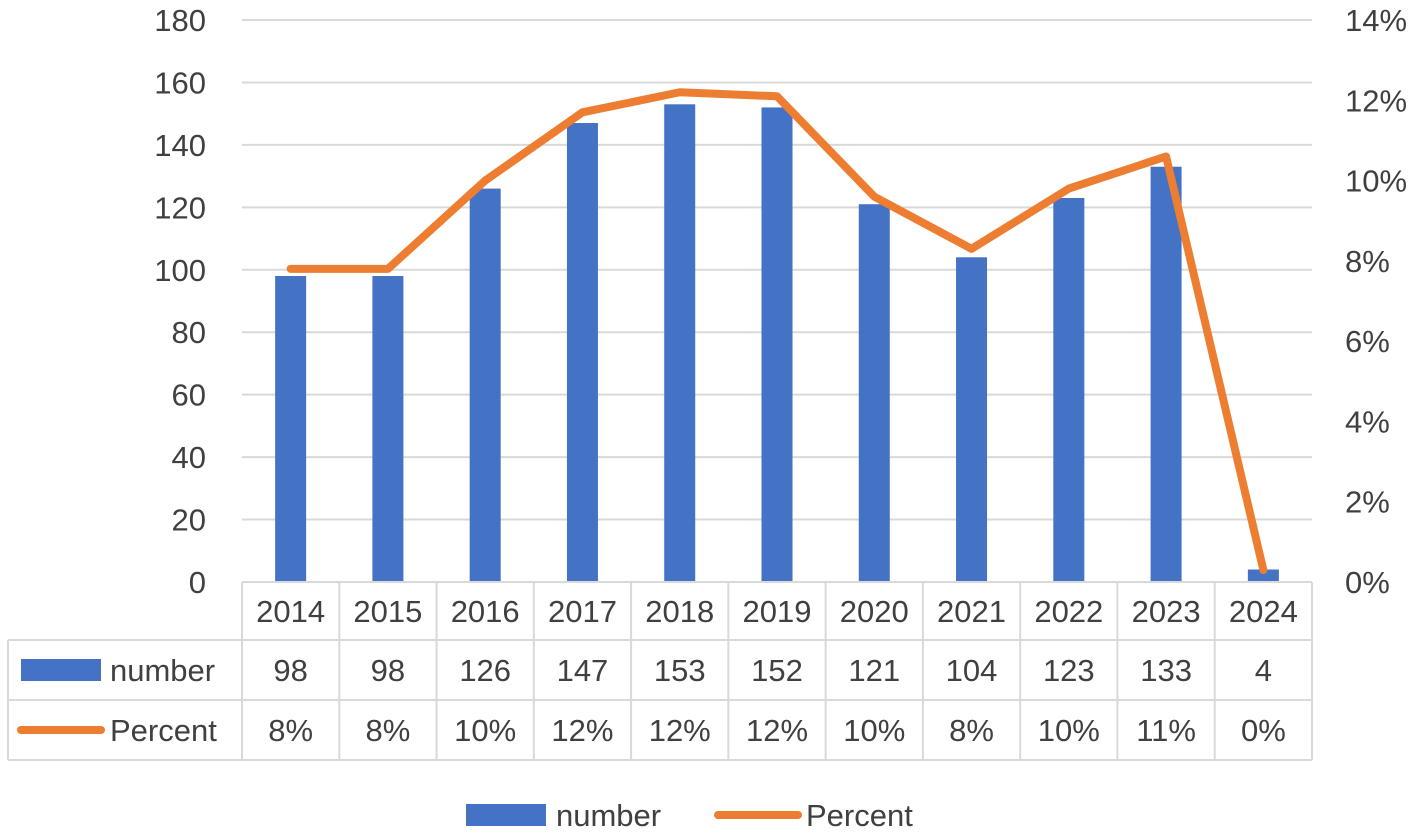  What do you see at coordinates (189, 332) in the screenshot?
I see `left-axis-tick-label: 80` at bounding box center [189, 332].